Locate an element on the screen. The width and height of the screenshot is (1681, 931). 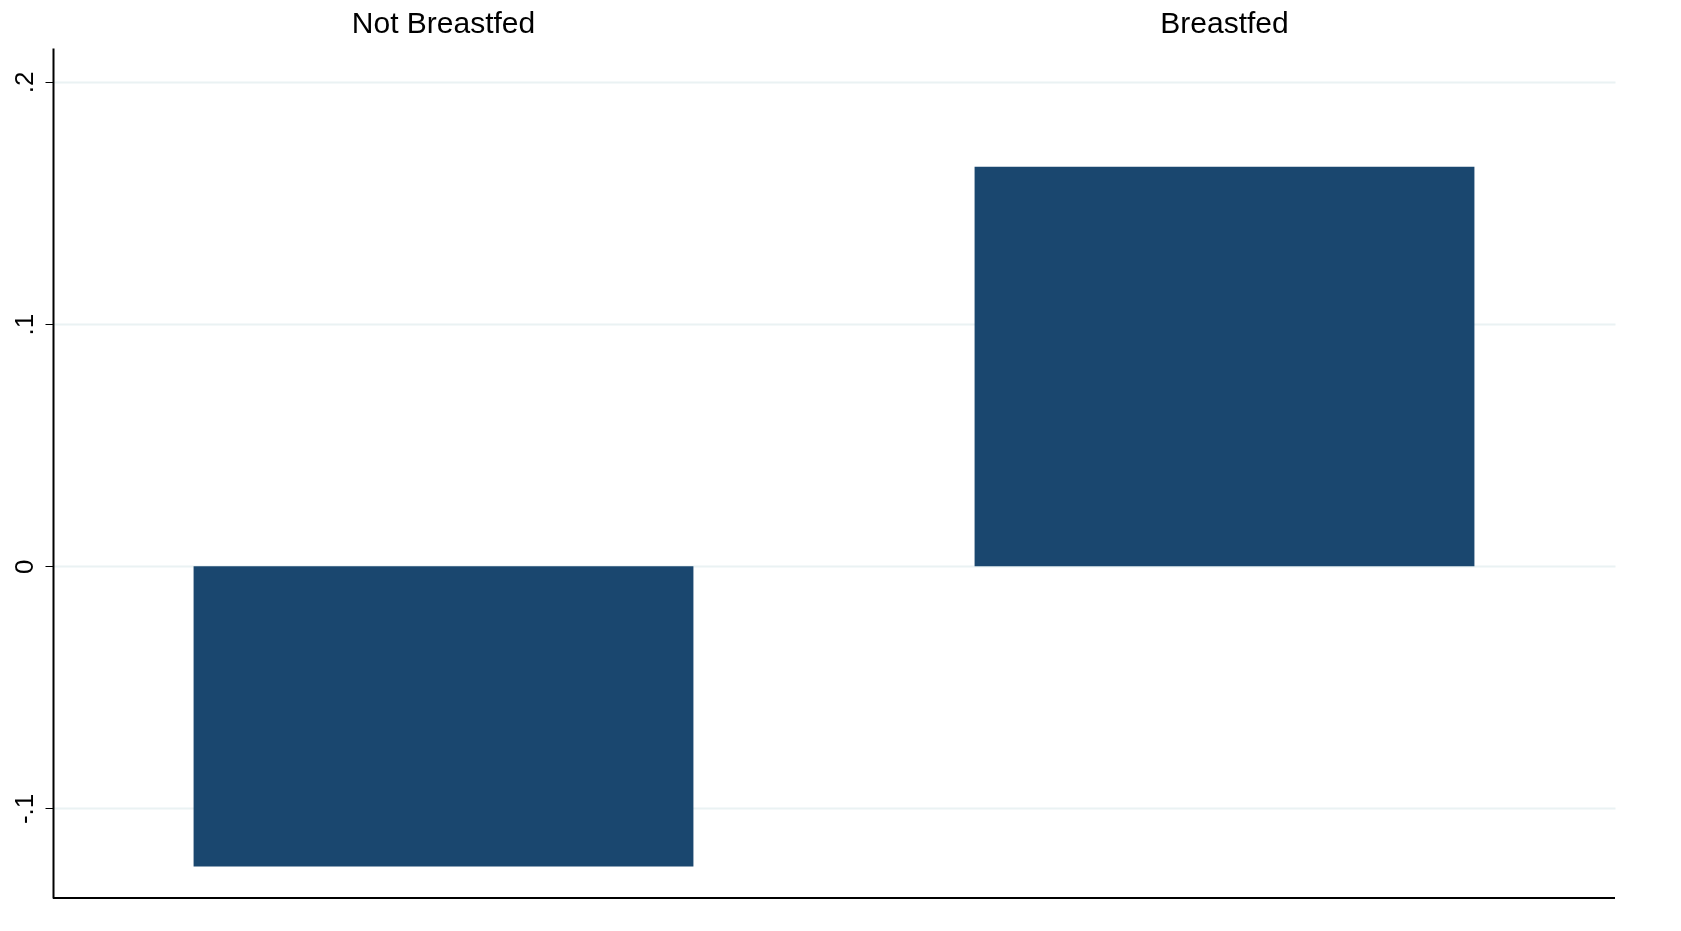
x-tick-label: Not Breastfed is located at coordinates (443, 22).